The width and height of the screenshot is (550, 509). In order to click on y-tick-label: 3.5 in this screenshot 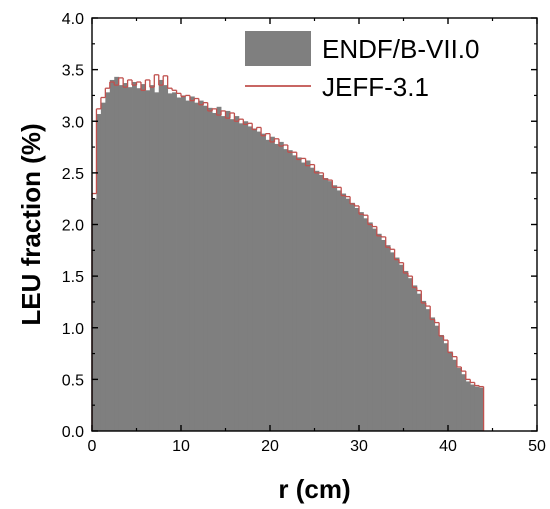, I will do `click(73, 71)`.